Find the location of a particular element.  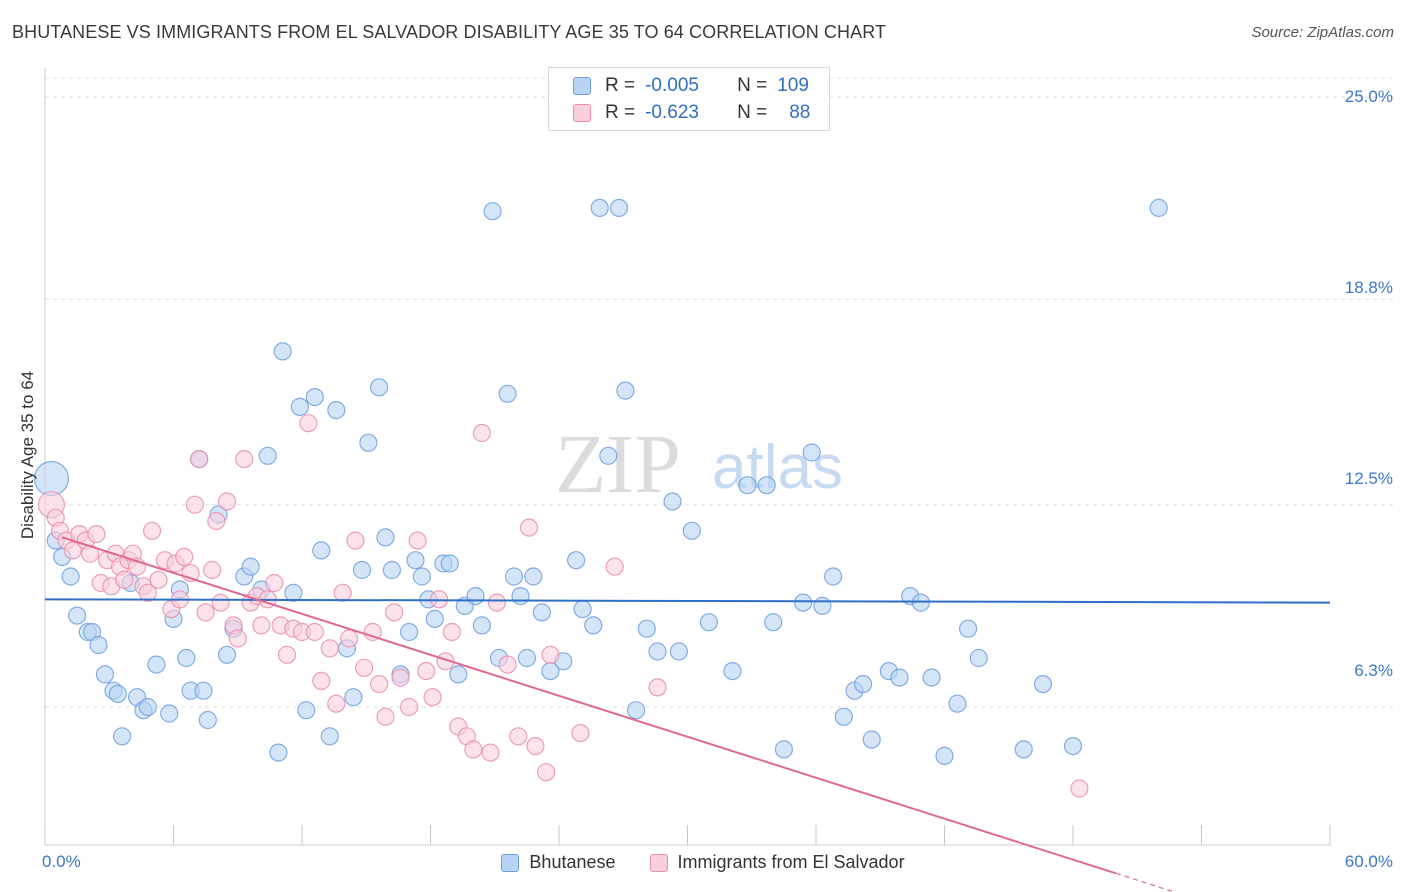

y-tick-label: 25.0% is located at coordinates (1368, 96).